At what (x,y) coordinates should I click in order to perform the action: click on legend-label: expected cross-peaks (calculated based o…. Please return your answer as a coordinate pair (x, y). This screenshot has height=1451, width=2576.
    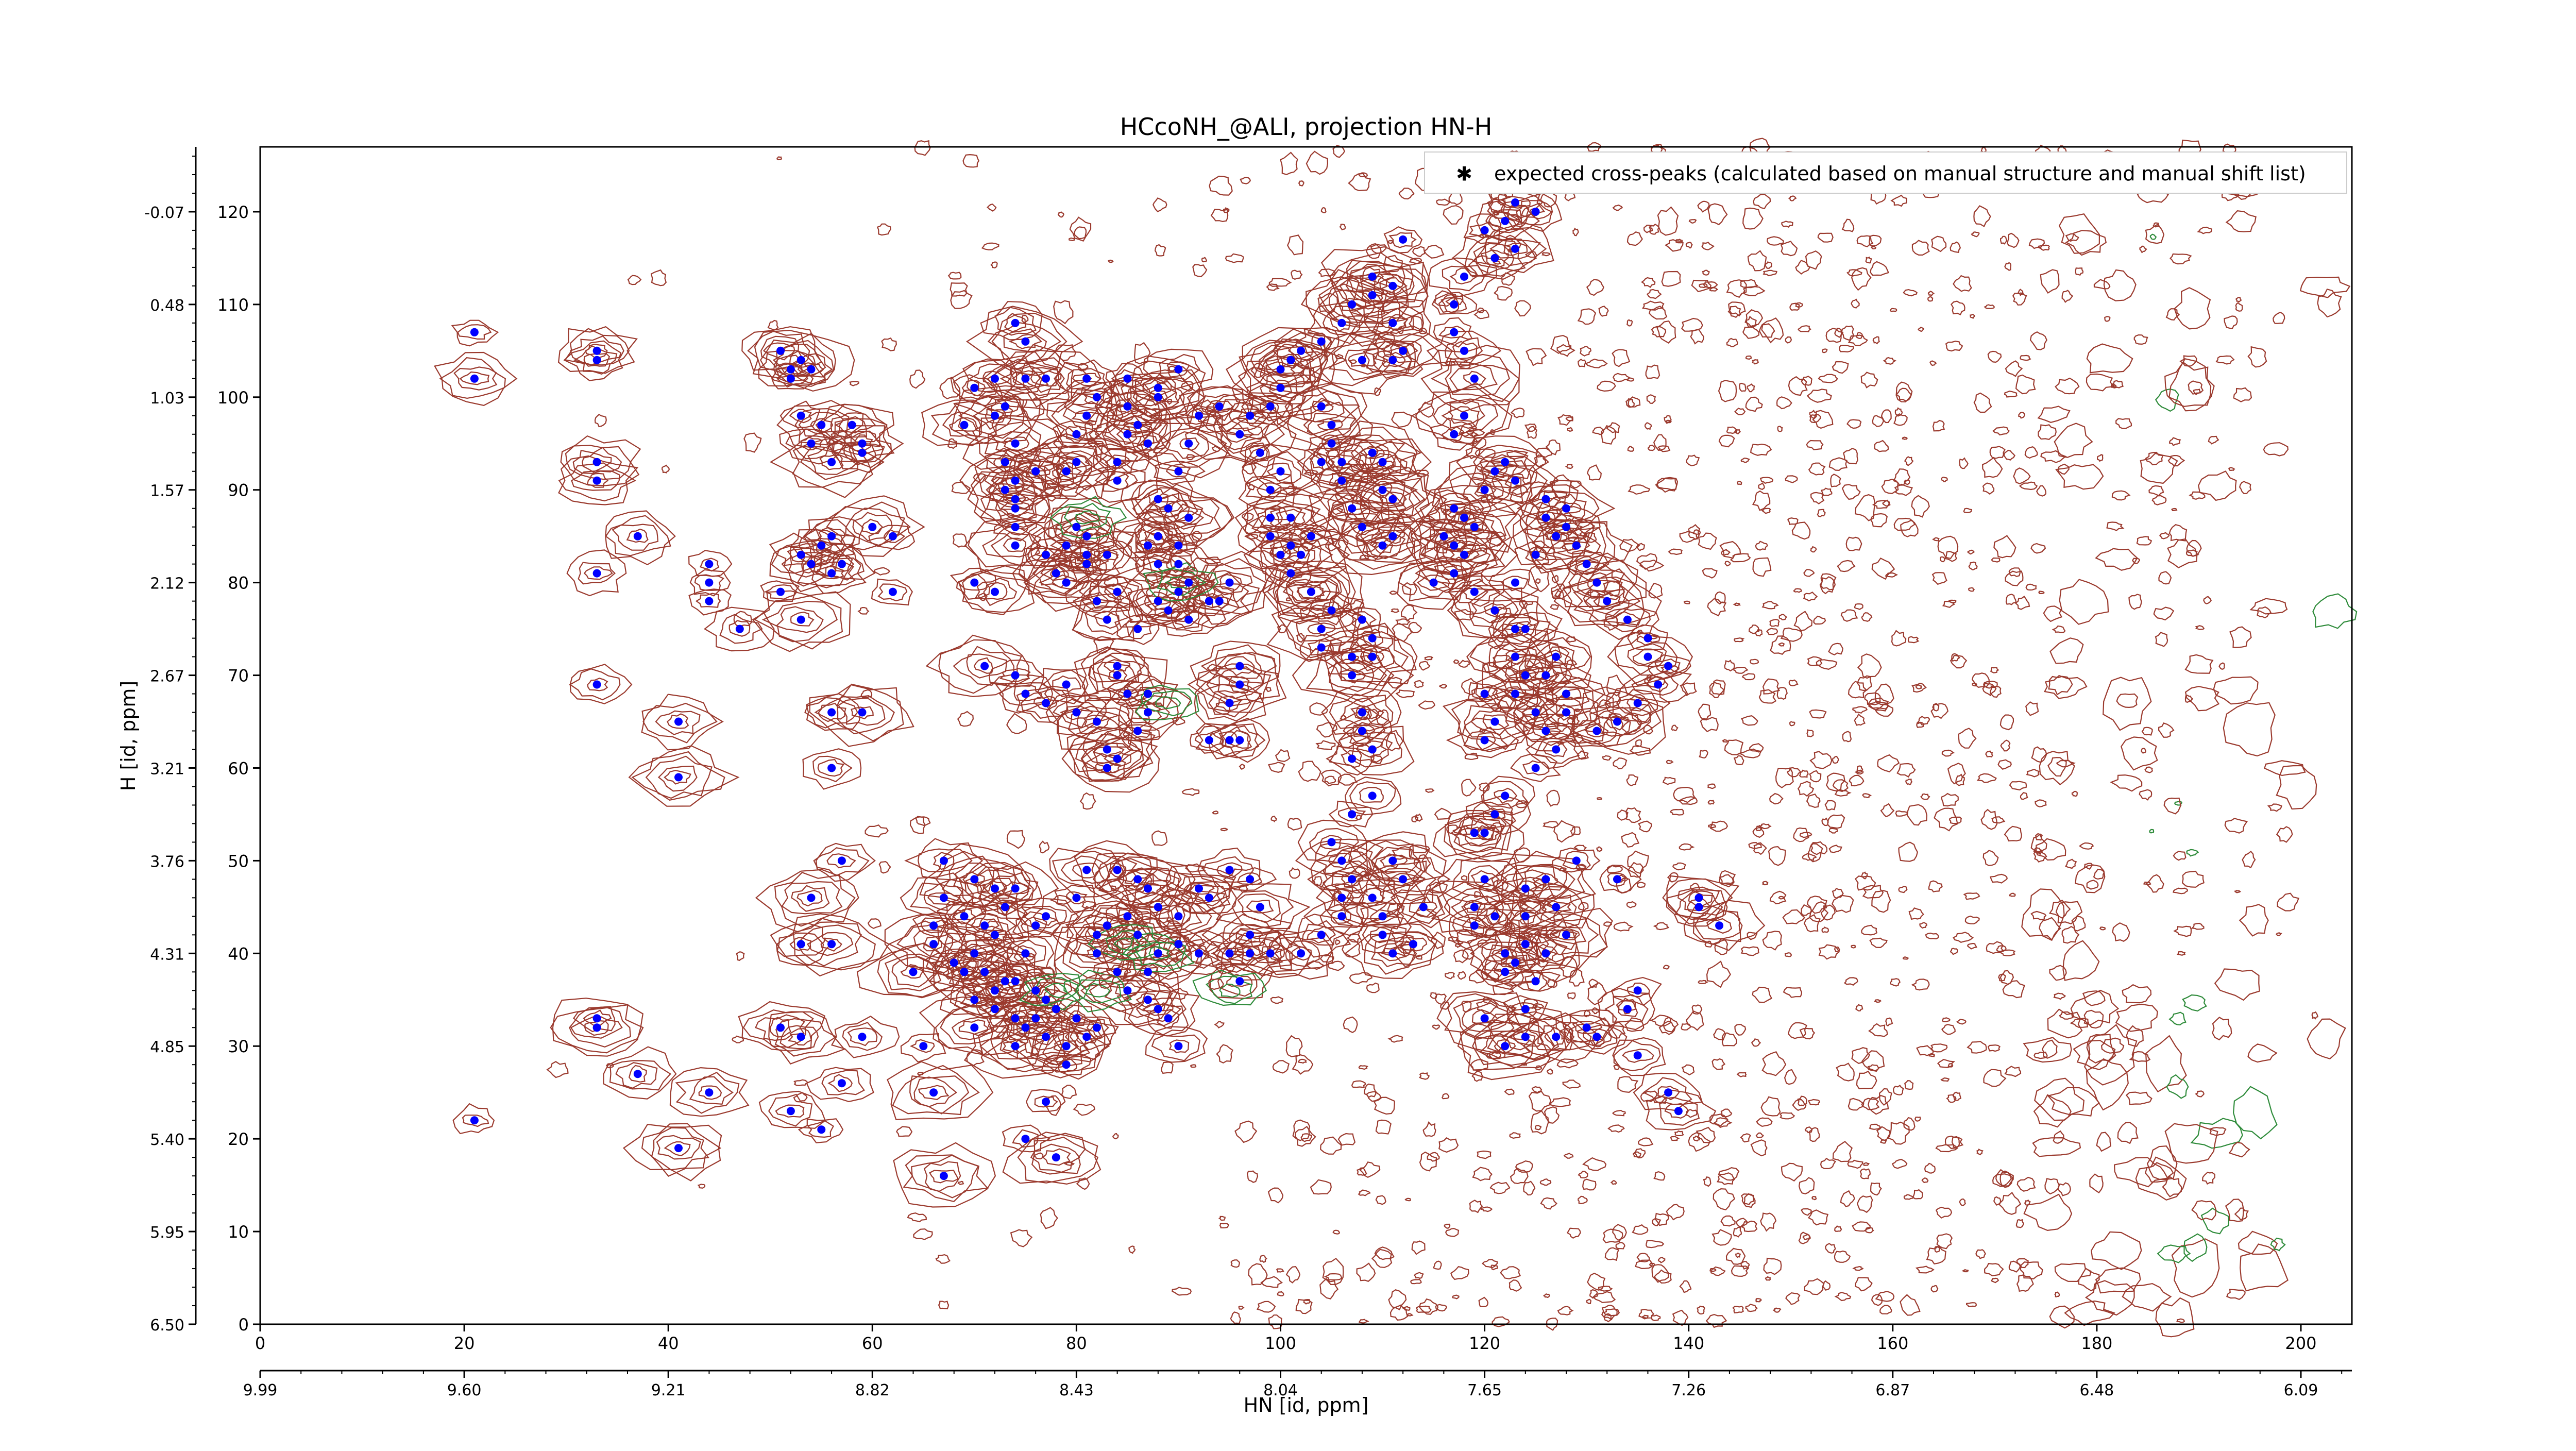
    Looking at the image, I should click on (1900, 173).